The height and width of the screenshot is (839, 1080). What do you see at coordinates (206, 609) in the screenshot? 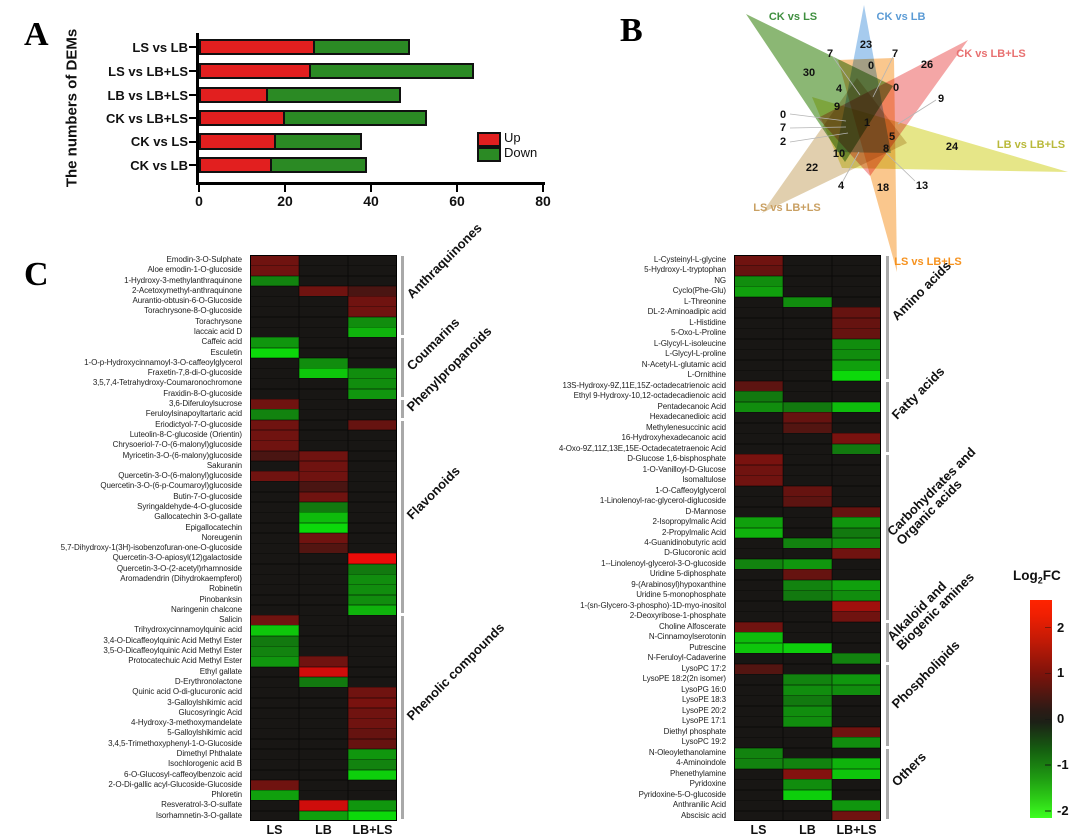
I see `heatmap-row-label: Naringenin chalcone` at bounding box center [206, 609].